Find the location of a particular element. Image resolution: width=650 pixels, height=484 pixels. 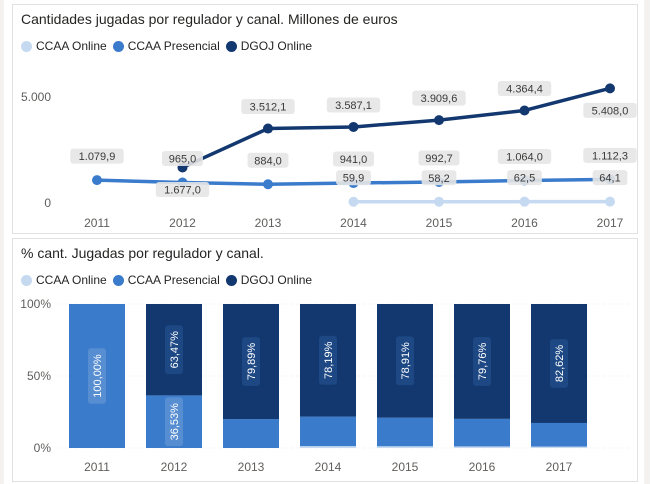

data-label-ccaa-presencial: 1.112,3 is located at coordinates (610, 156).